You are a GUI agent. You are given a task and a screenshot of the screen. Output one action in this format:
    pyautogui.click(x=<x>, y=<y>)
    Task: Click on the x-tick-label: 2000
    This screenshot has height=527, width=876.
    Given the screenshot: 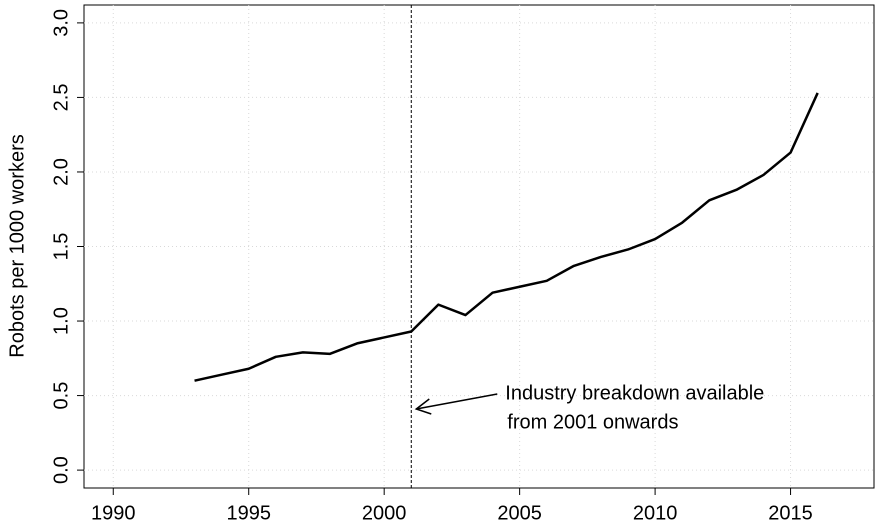 What is the action you would take?
    pyautogui.click(x=384, y=513)
    